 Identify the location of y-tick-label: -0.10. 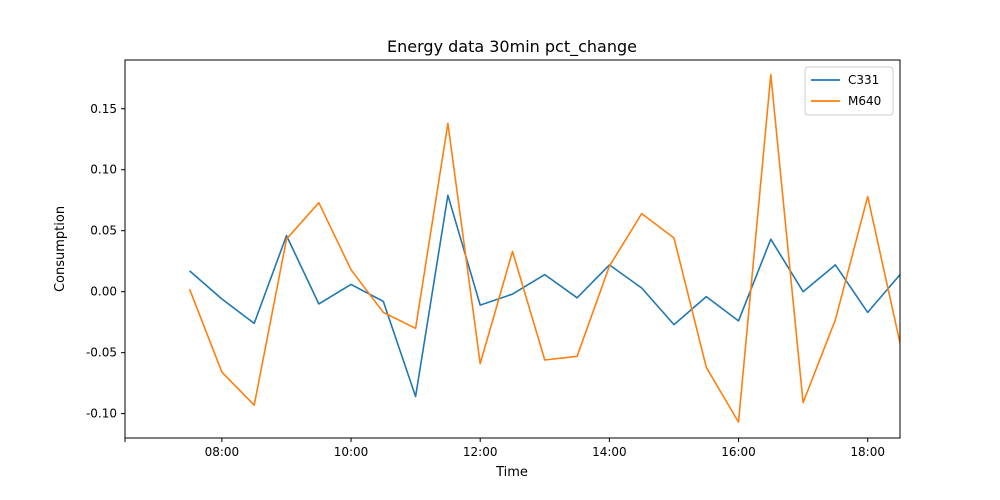
(101, 414).